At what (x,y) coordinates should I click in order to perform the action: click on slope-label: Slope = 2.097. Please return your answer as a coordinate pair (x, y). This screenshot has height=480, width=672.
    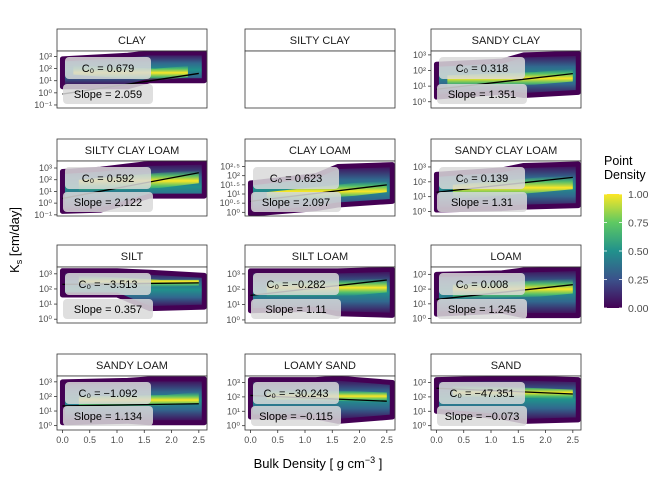
    Looking at the image, I should click on (296, 203).